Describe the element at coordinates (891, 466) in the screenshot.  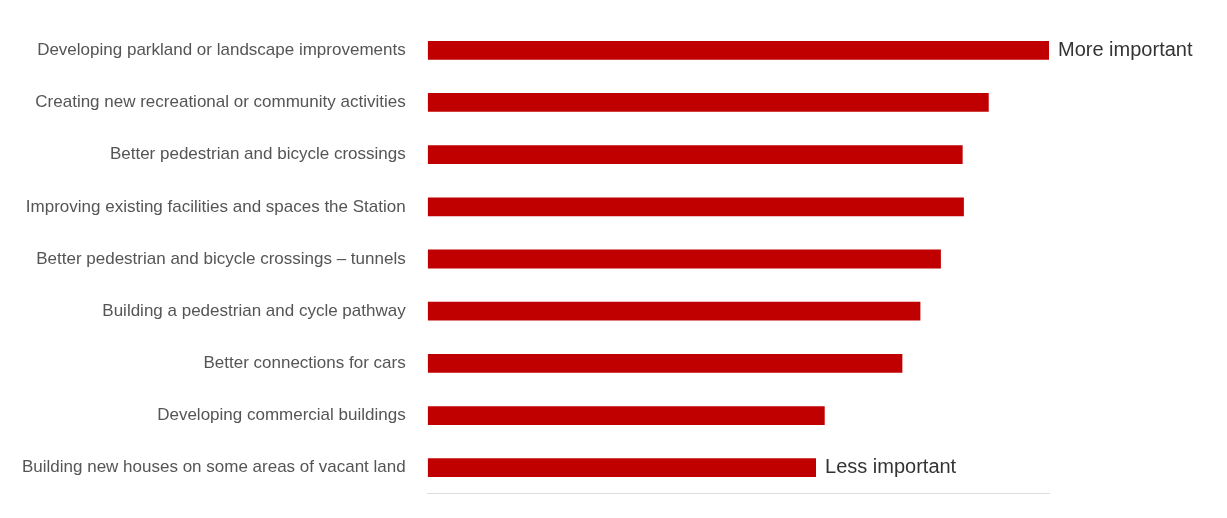
I see `annotation: Less important` at that location.